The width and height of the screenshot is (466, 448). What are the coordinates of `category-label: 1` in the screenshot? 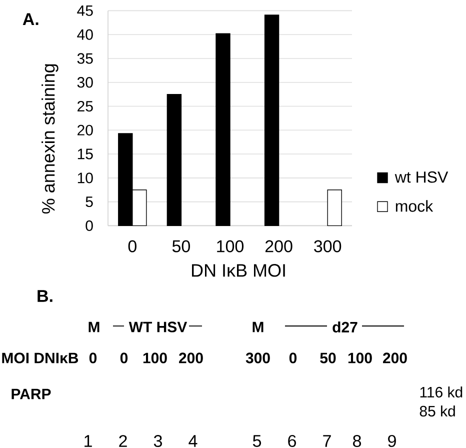 It's located at (88, 441).